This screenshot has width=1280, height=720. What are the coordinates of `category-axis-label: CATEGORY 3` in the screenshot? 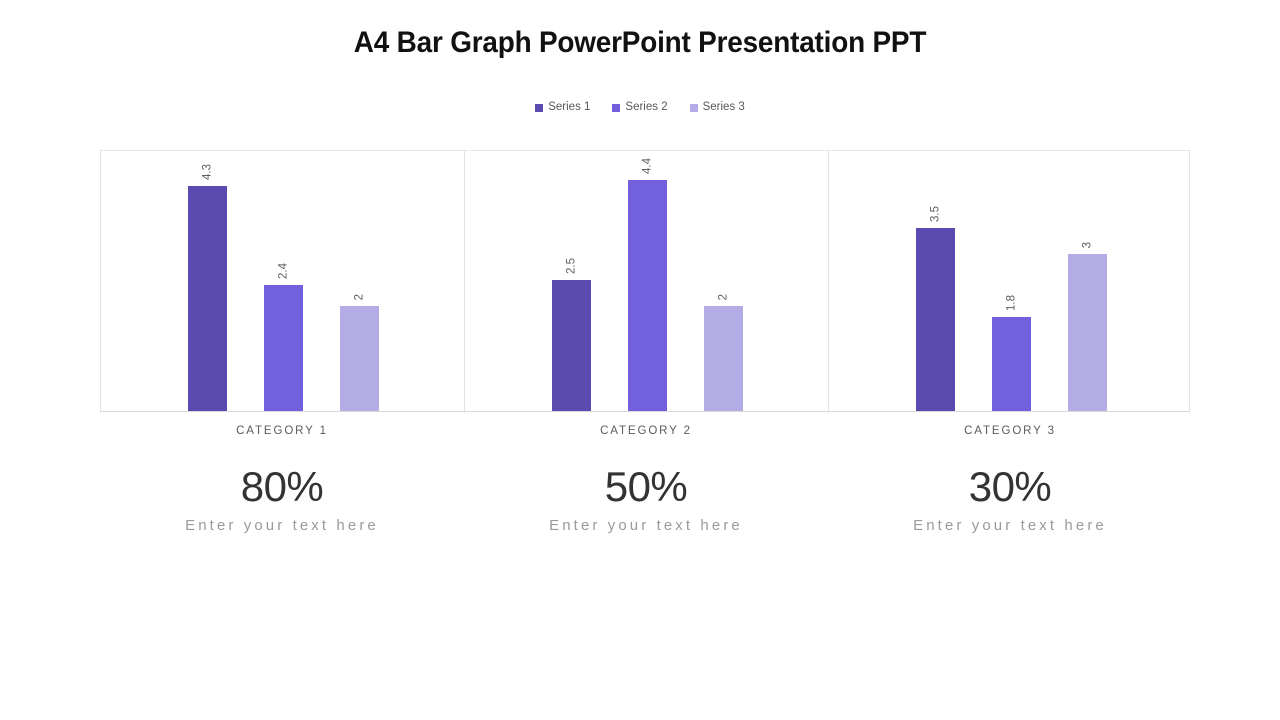 It's located at (1010, 431).